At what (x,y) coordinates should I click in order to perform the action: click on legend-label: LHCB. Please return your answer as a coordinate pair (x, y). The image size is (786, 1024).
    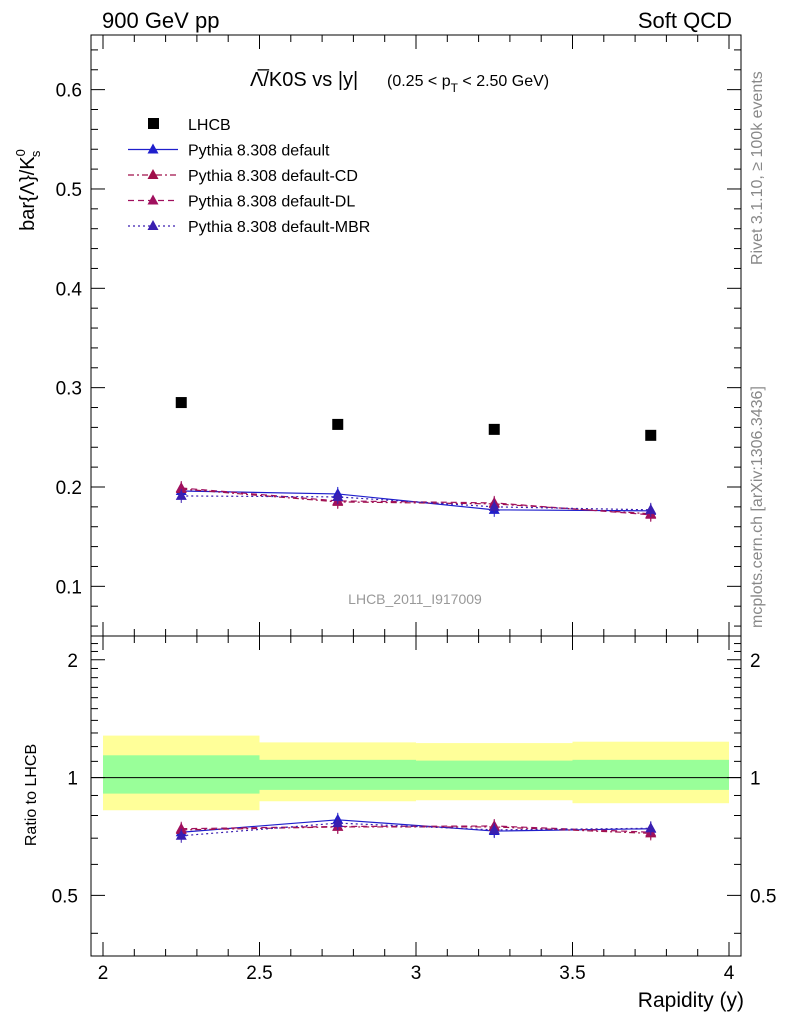
    Looking at the image, I should click on (209, 125).